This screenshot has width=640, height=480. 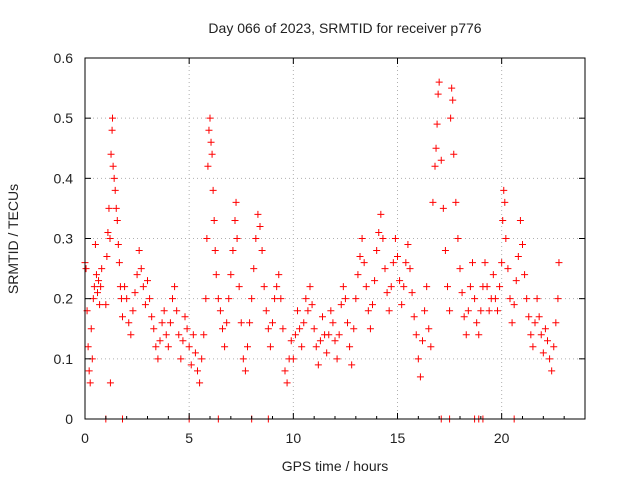 I want to click on y-tick-label: 0.1, so click(x=64, y=359).